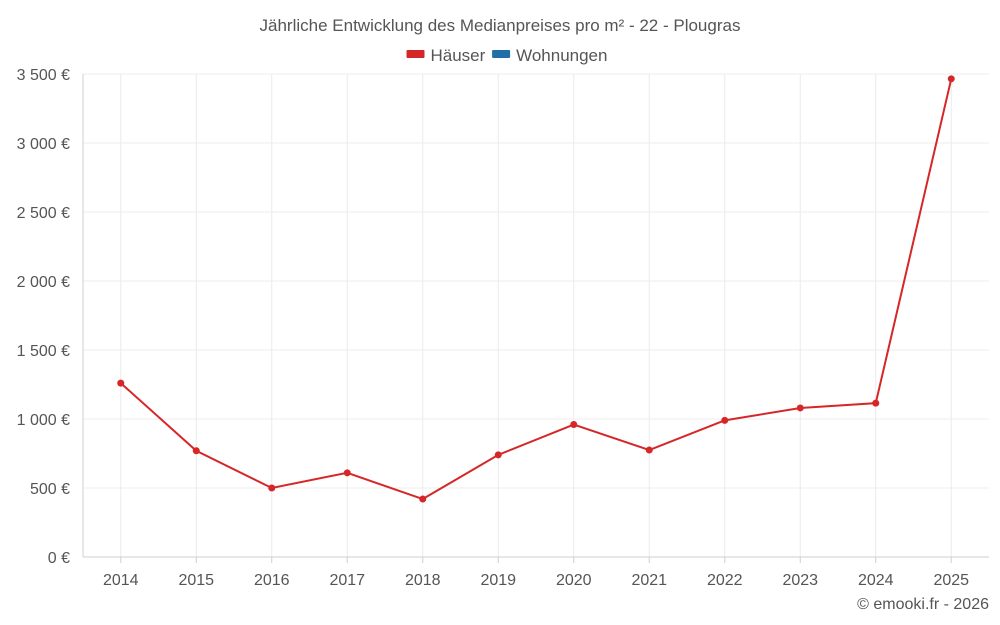  What do you see at coordinates (458, 55) in the screenshot?
I see `legend-label: Häuser` at bounding box center [458, 55].